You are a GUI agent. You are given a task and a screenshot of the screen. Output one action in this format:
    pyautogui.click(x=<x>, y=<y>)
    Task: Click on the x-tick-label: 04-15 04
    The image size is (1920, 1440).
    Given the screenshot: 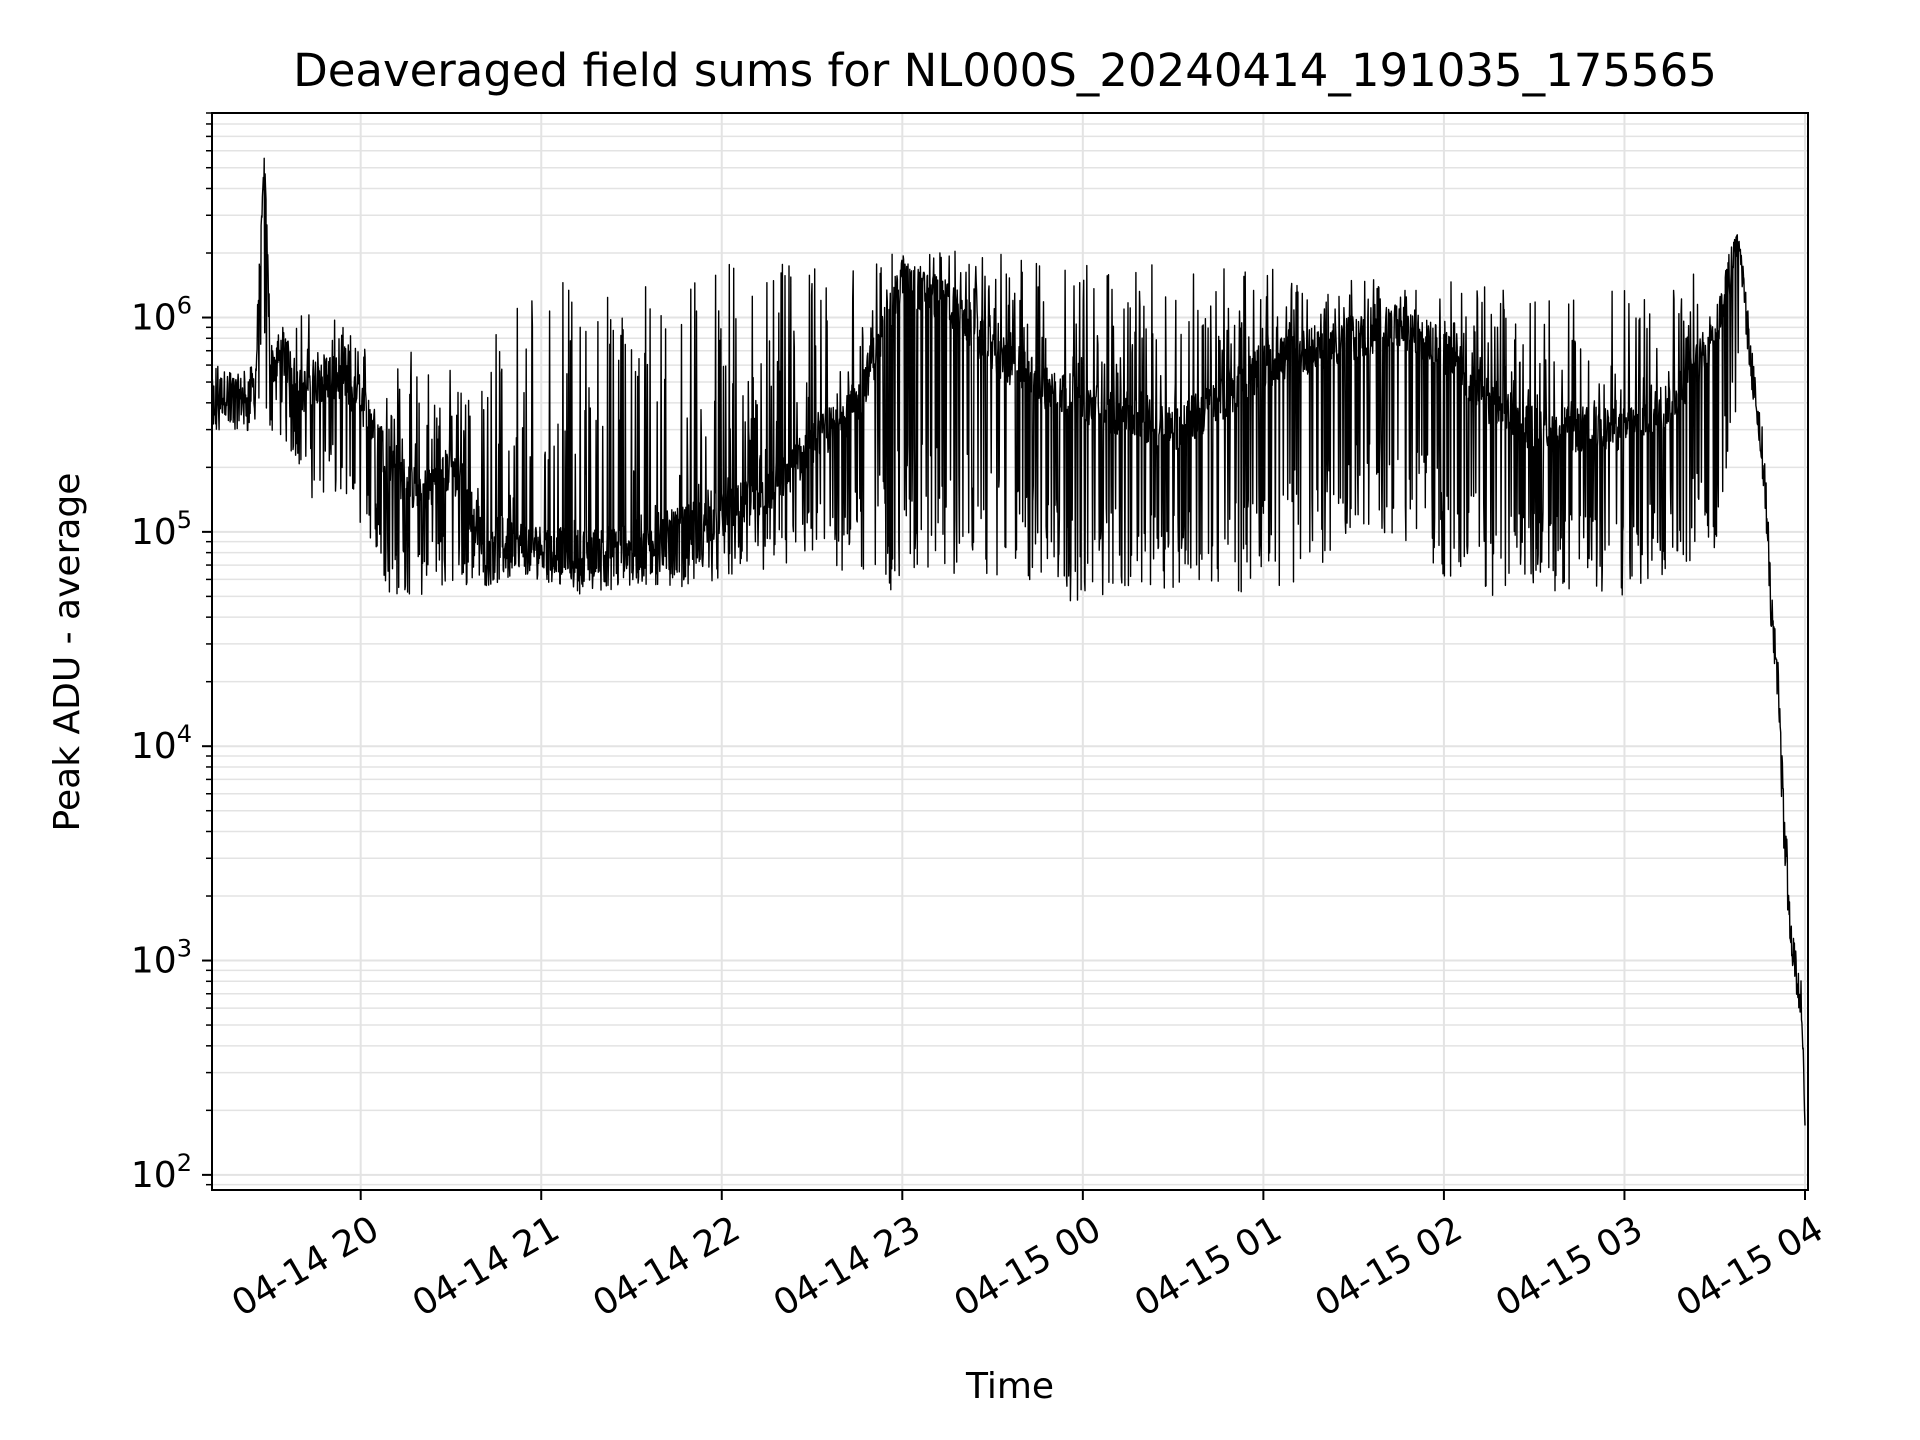 What is the action you would take?
    pyautogui.click(x=1750, y=1266)
    